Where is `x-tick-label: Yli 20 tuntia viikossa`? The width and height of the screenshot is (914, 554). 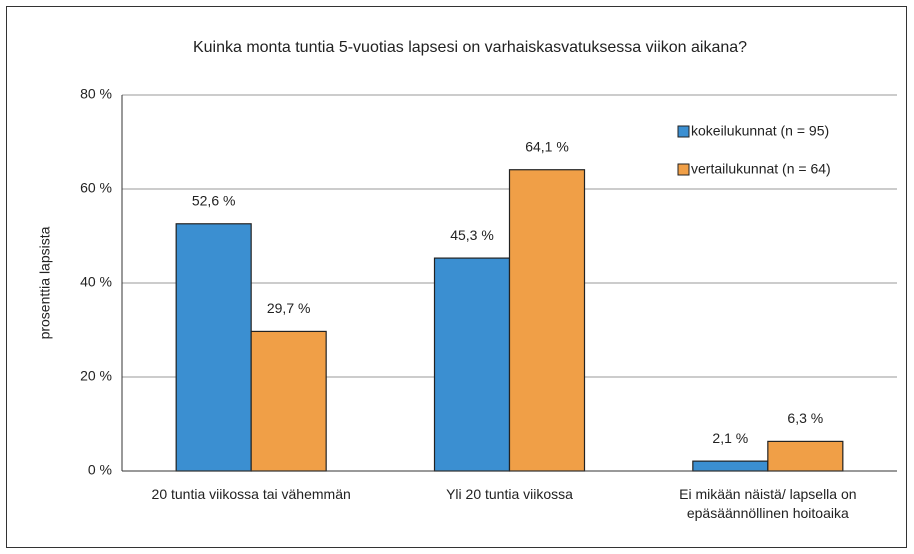
x-tick-label: Yli 20 tuntia viikossa is located at coordinates (509, 494).